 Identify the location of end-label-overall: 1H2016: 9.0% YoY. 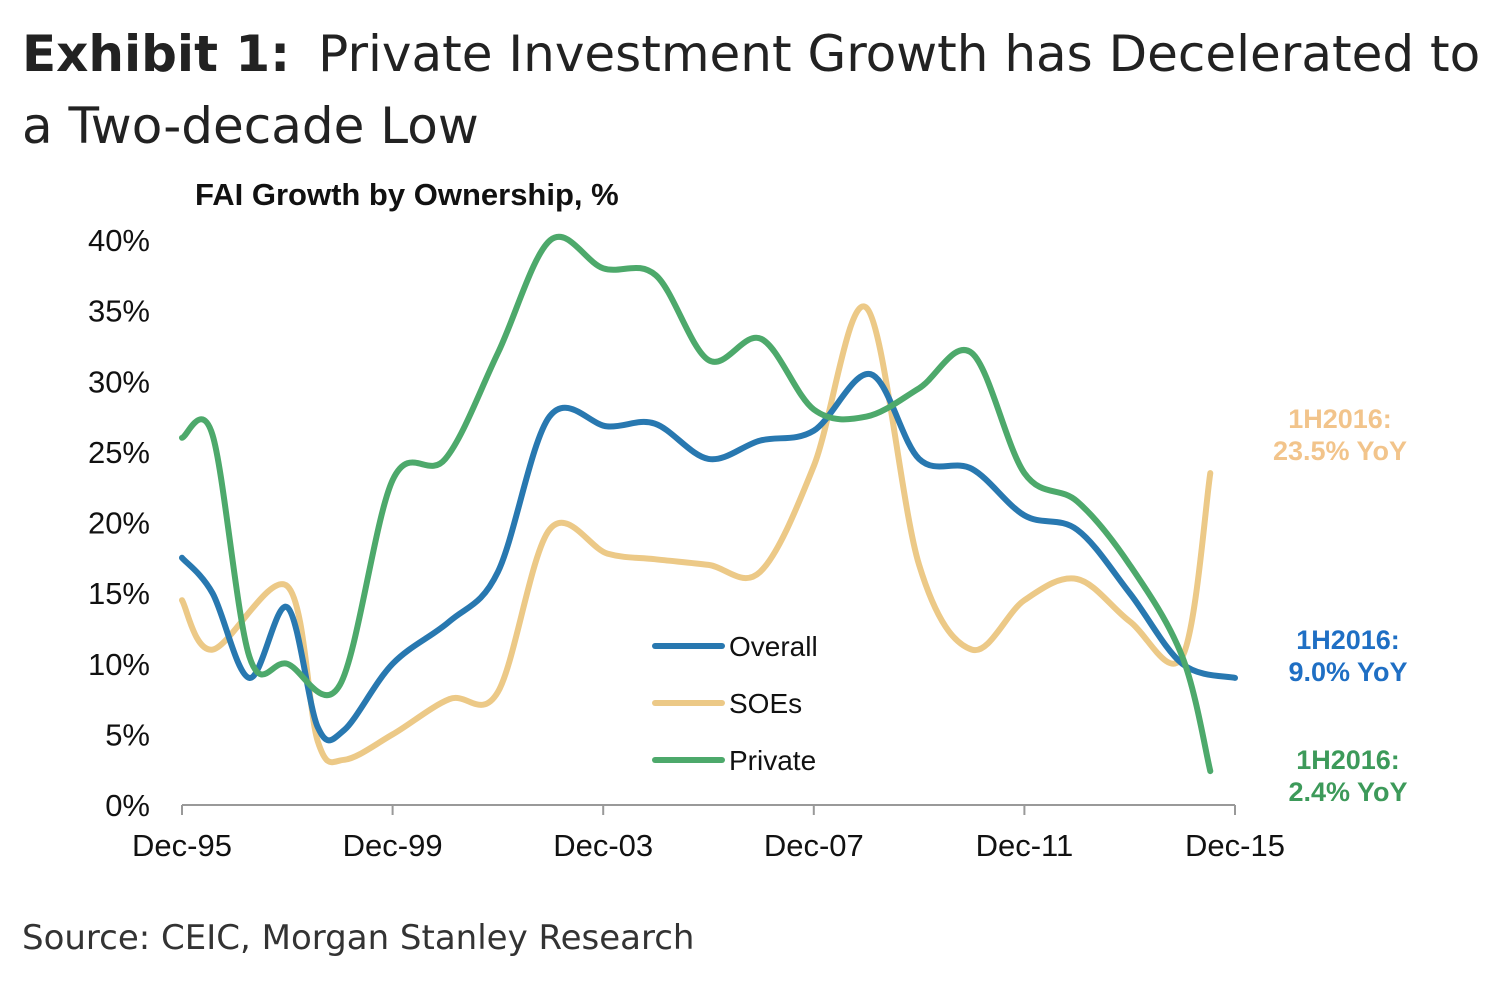
(1347, 656).